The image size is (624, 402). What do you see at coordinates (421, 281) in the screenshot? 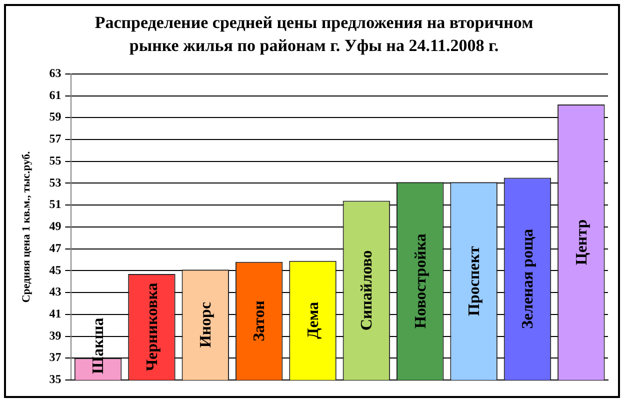
I see `x-tick-label: Новостройка` at bounding box center [421, 281].